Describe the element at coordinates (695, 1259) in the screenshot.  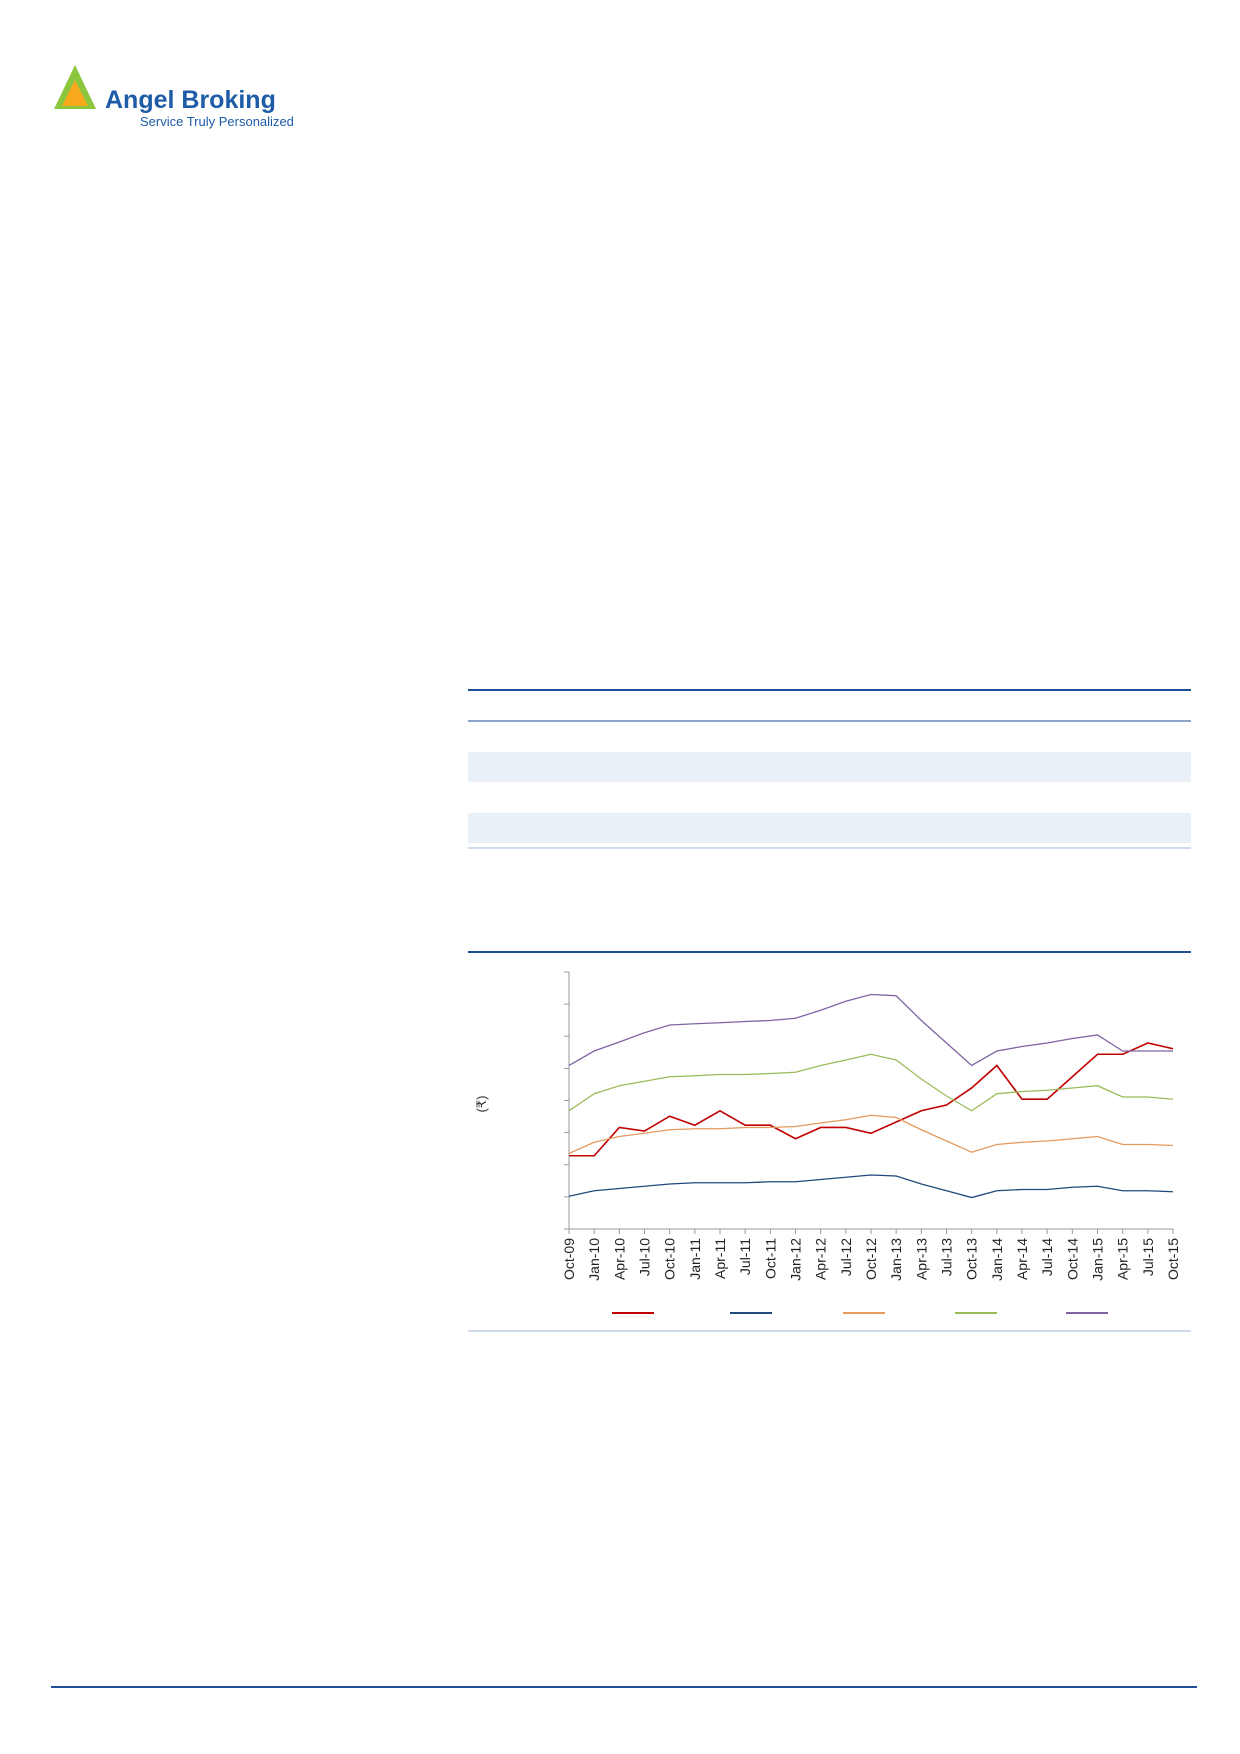
I see `x-tick-label: Jan-11` at that location.